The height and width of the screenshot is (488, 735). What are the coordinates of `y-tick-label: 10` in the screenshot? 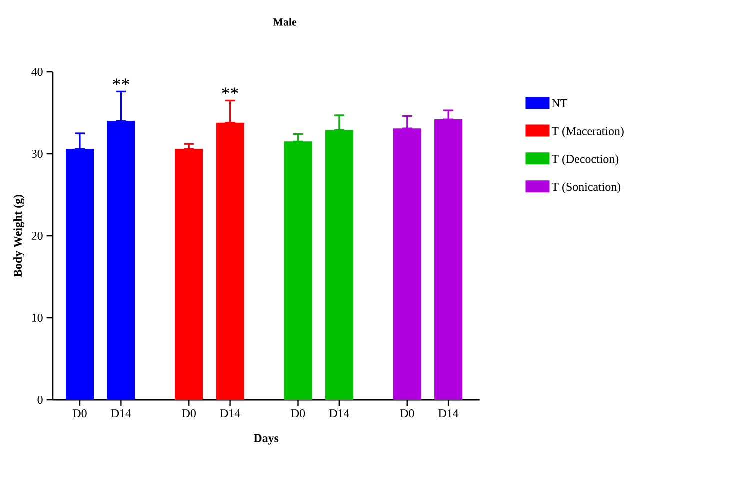 It's located at (37, 318).